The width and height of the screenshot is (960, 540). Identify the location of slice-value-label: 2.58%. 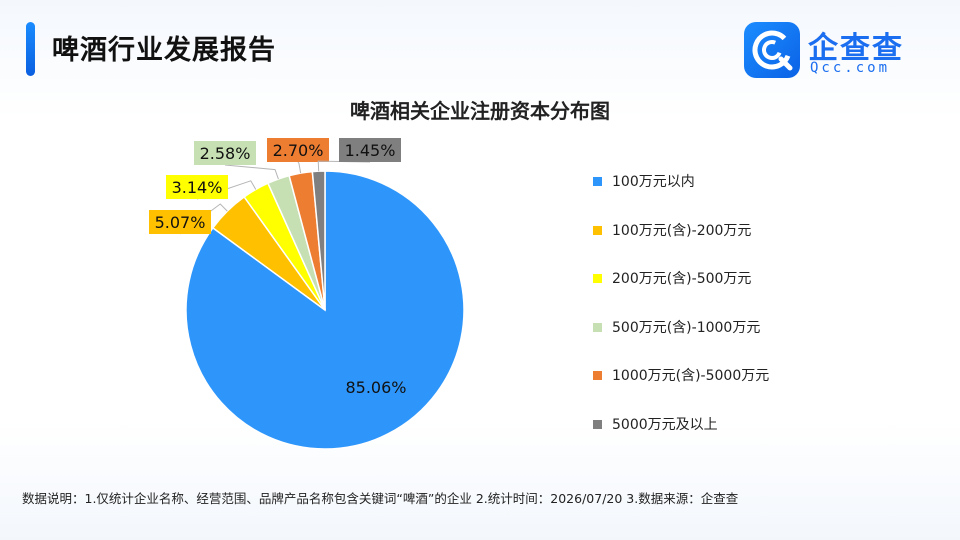
(225, 153).